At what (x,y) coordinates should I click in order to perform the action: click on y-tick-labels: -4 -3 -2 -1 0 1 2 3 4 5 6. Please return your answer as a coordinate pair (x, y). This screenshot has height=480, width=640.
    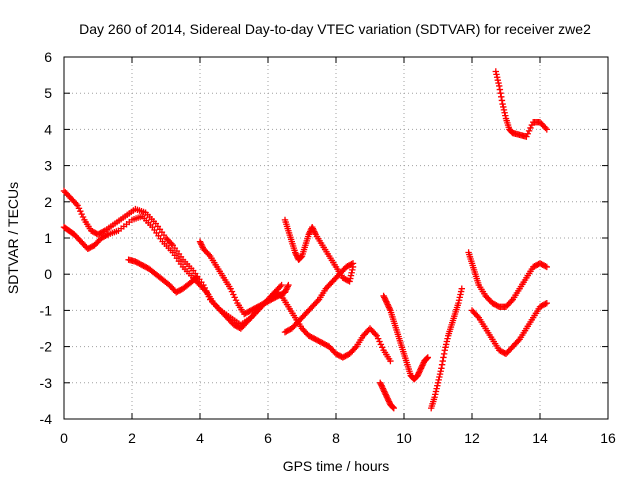
    Looking at the image, I should click on (46, 238).